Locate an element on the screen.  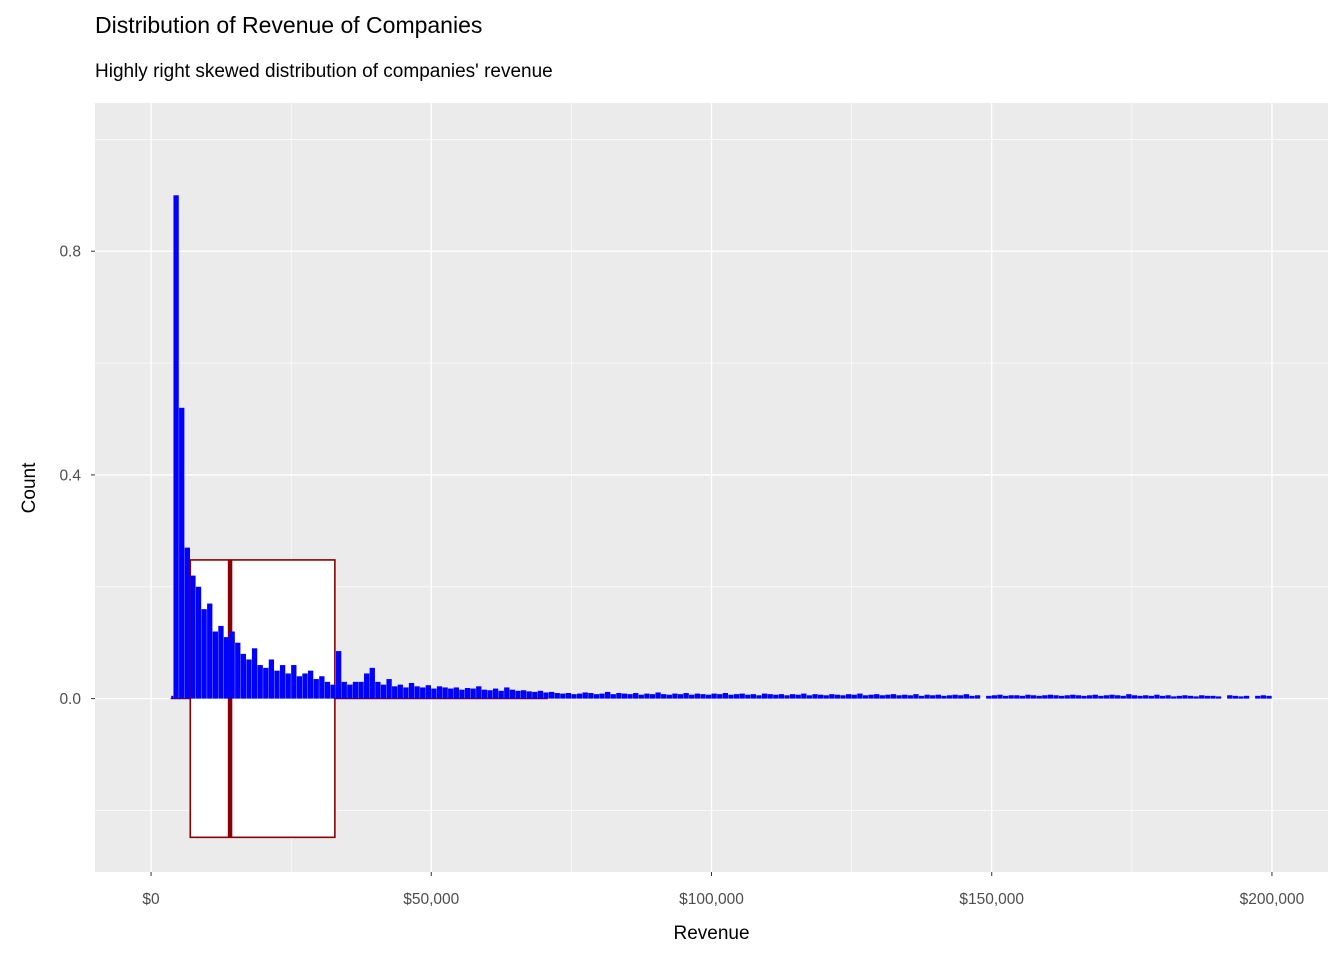
iqr-box is located at coordinates (262, 699).